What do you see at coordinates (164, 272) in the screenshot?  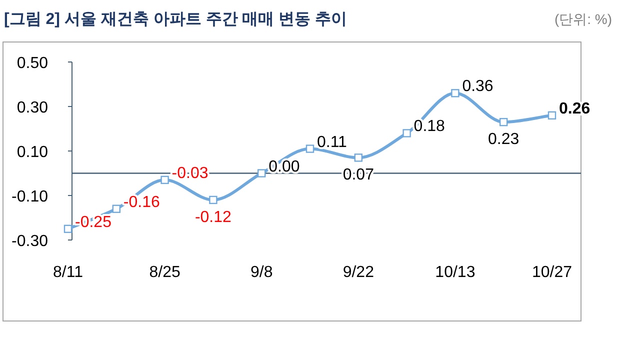 I see `x-tick-label: 8/25` at bounding box center [164, 272].